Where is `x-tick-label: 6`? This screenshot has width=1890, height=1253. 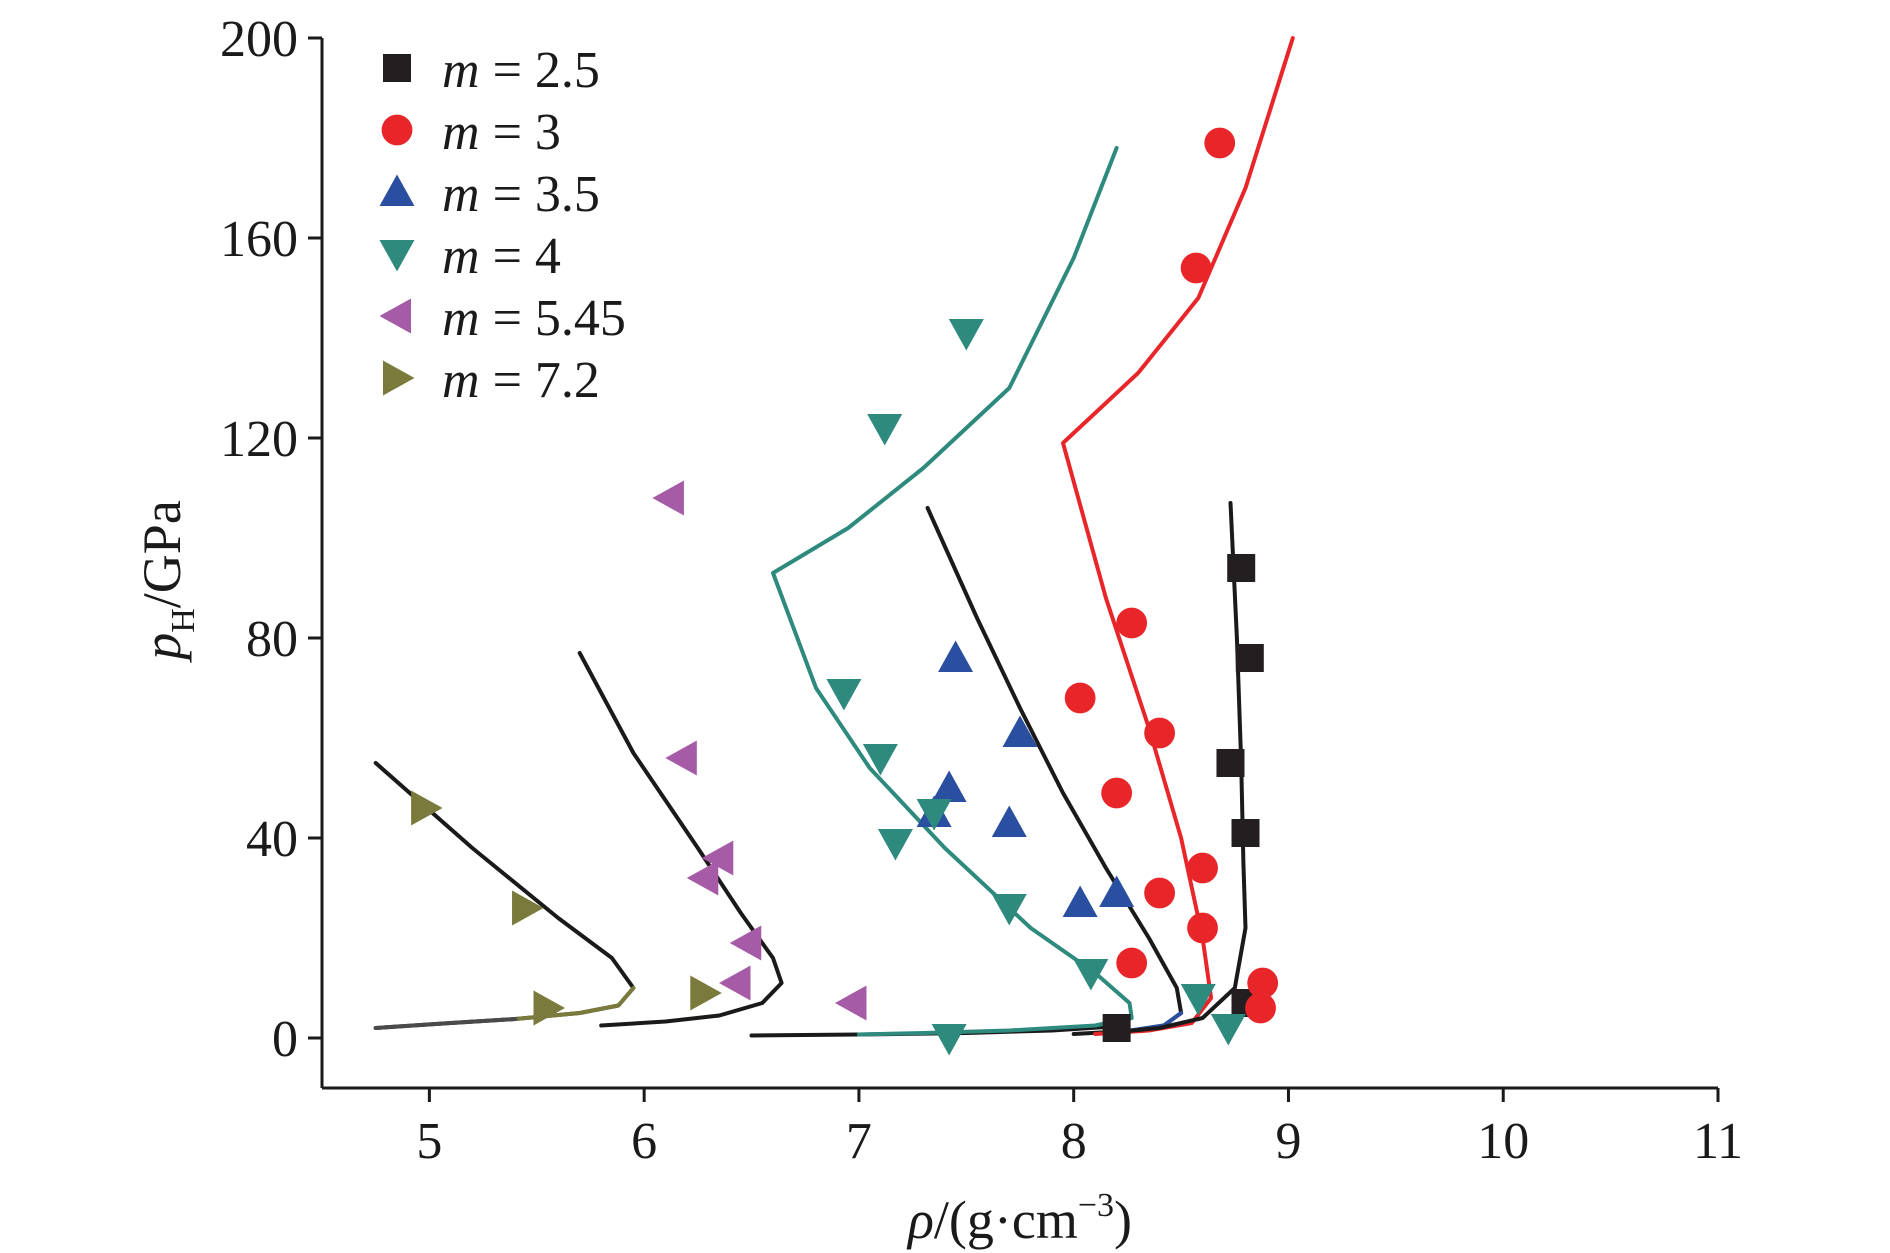
x-tick-label: 6 is located at coordinates (644, 1141).